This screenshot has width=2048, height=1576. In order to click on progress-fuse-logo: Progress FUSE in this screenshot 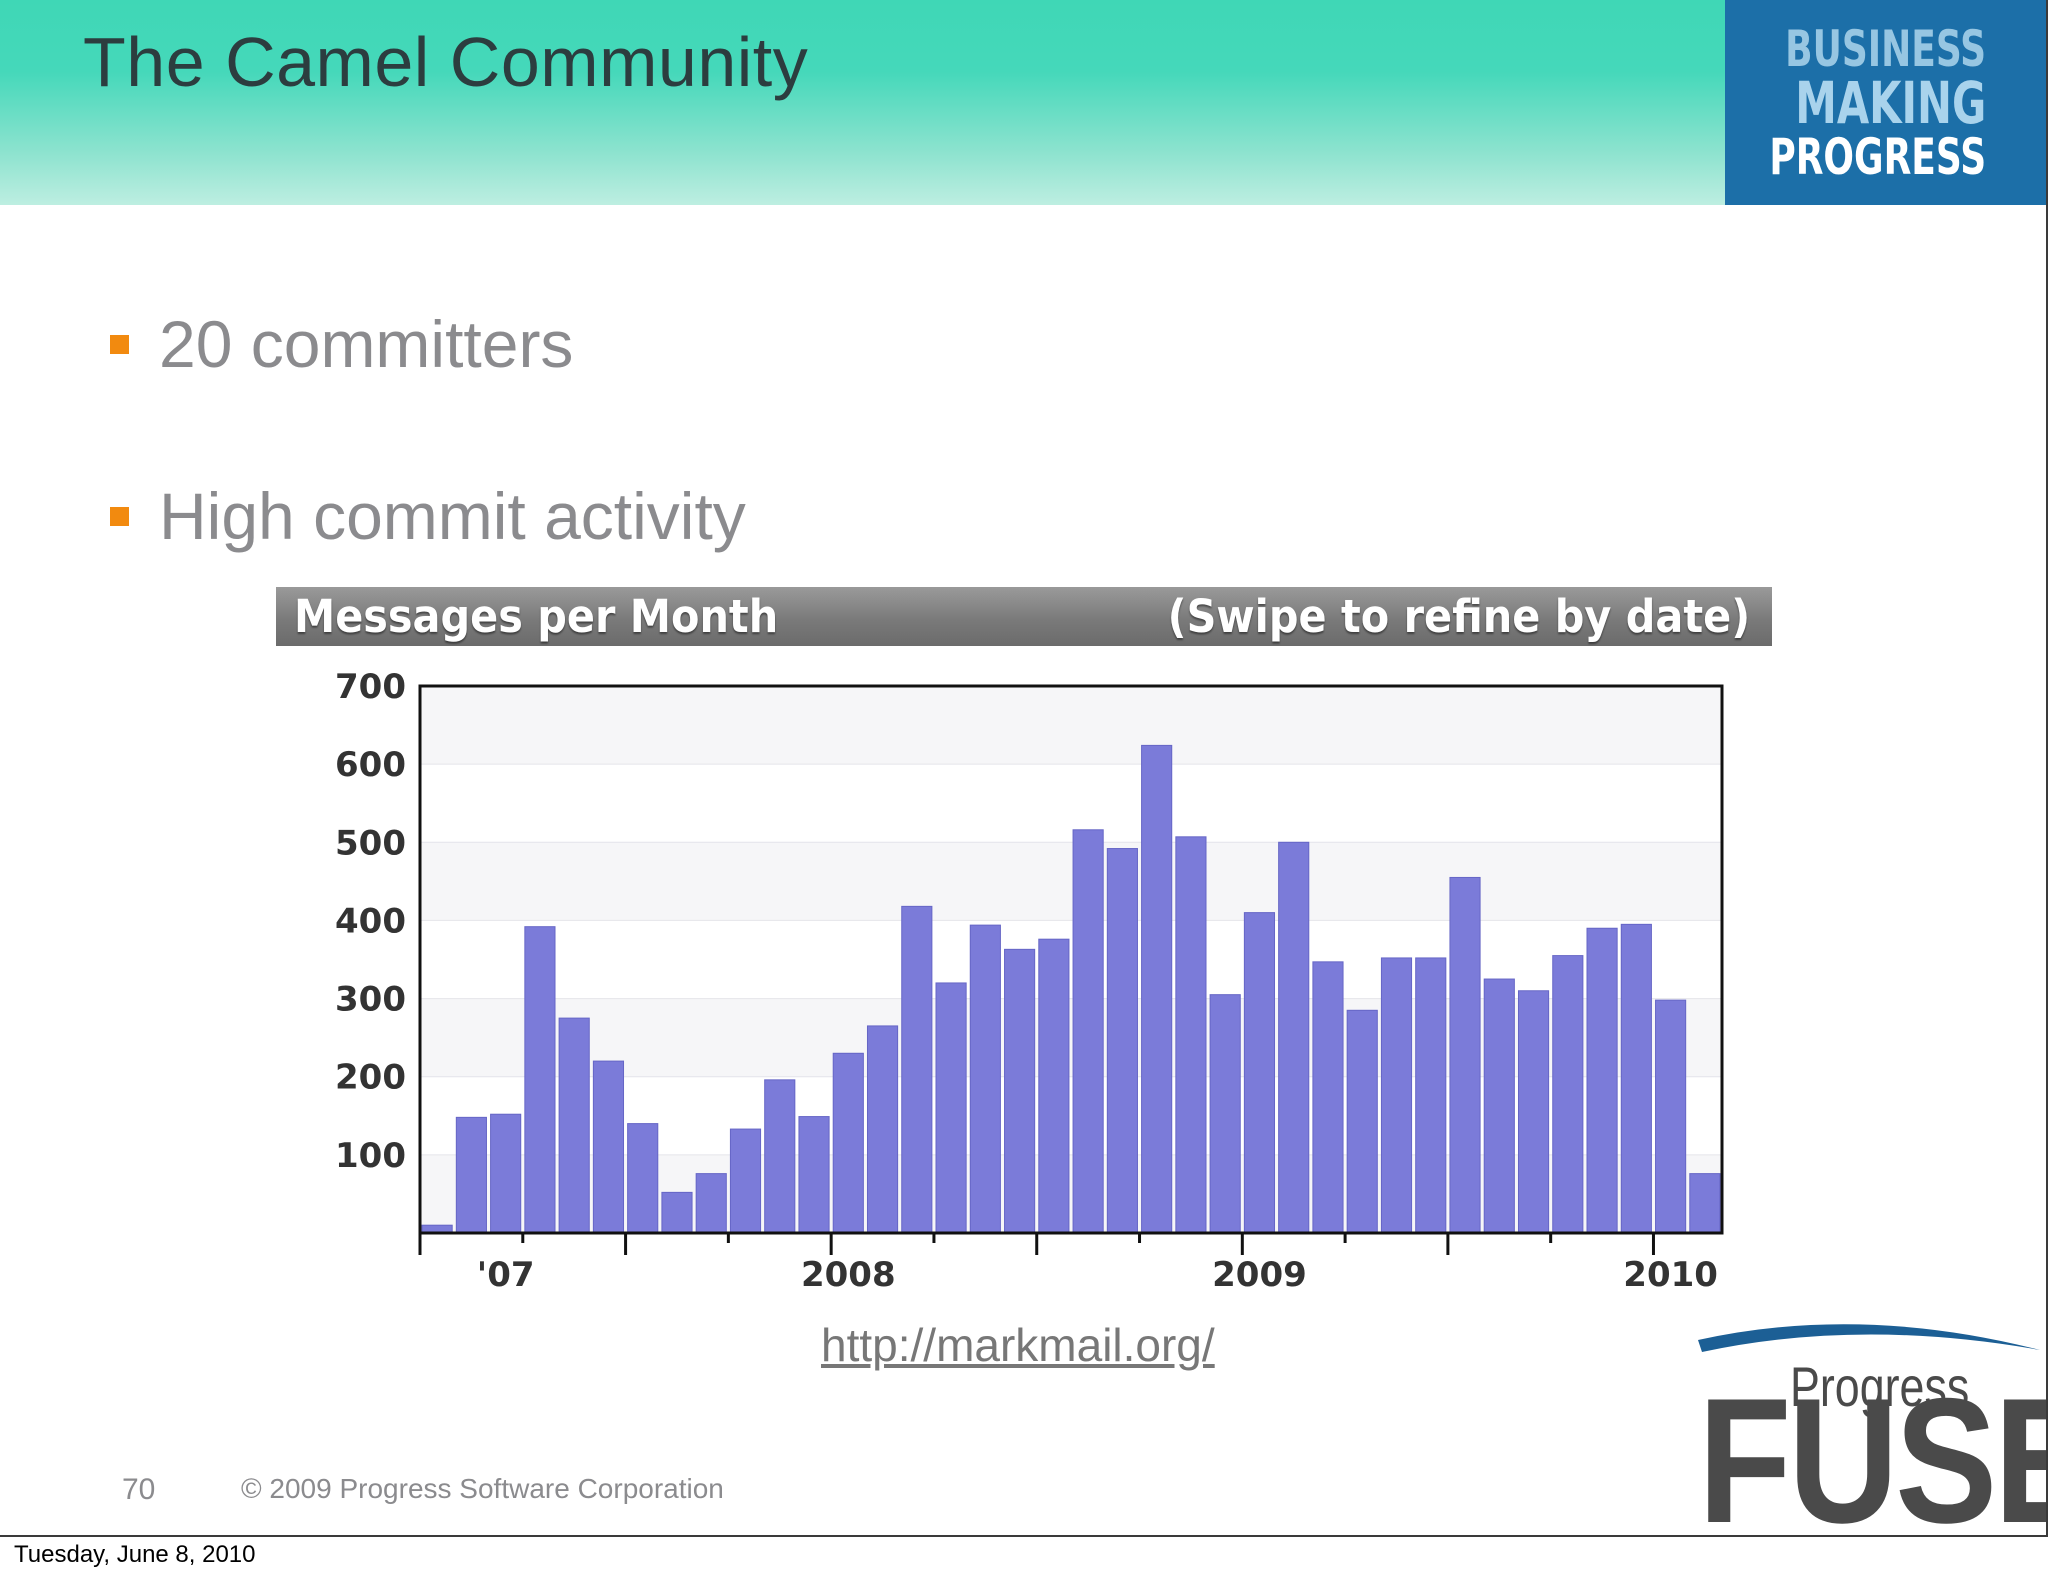, I will do `click(1868, 1424)`.